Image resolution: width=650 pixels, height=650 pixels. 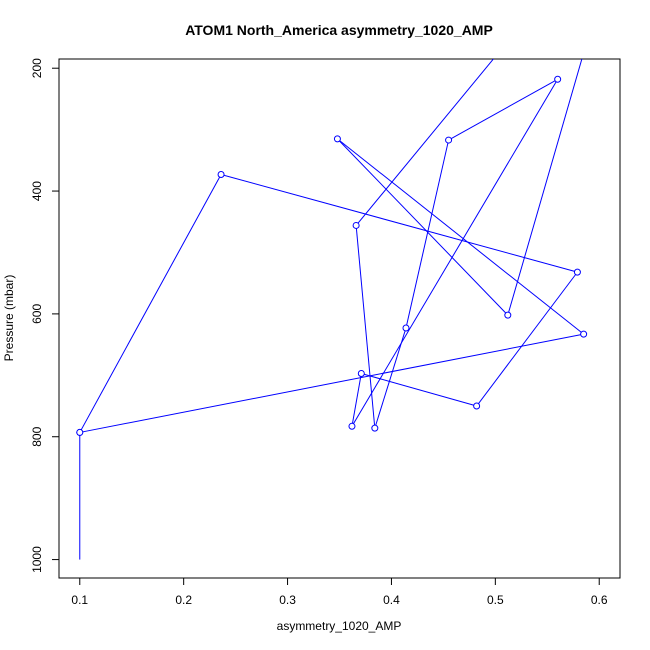 I want to click on y-axis: 200 400 600 800 1000, so click(x=44, y=315).